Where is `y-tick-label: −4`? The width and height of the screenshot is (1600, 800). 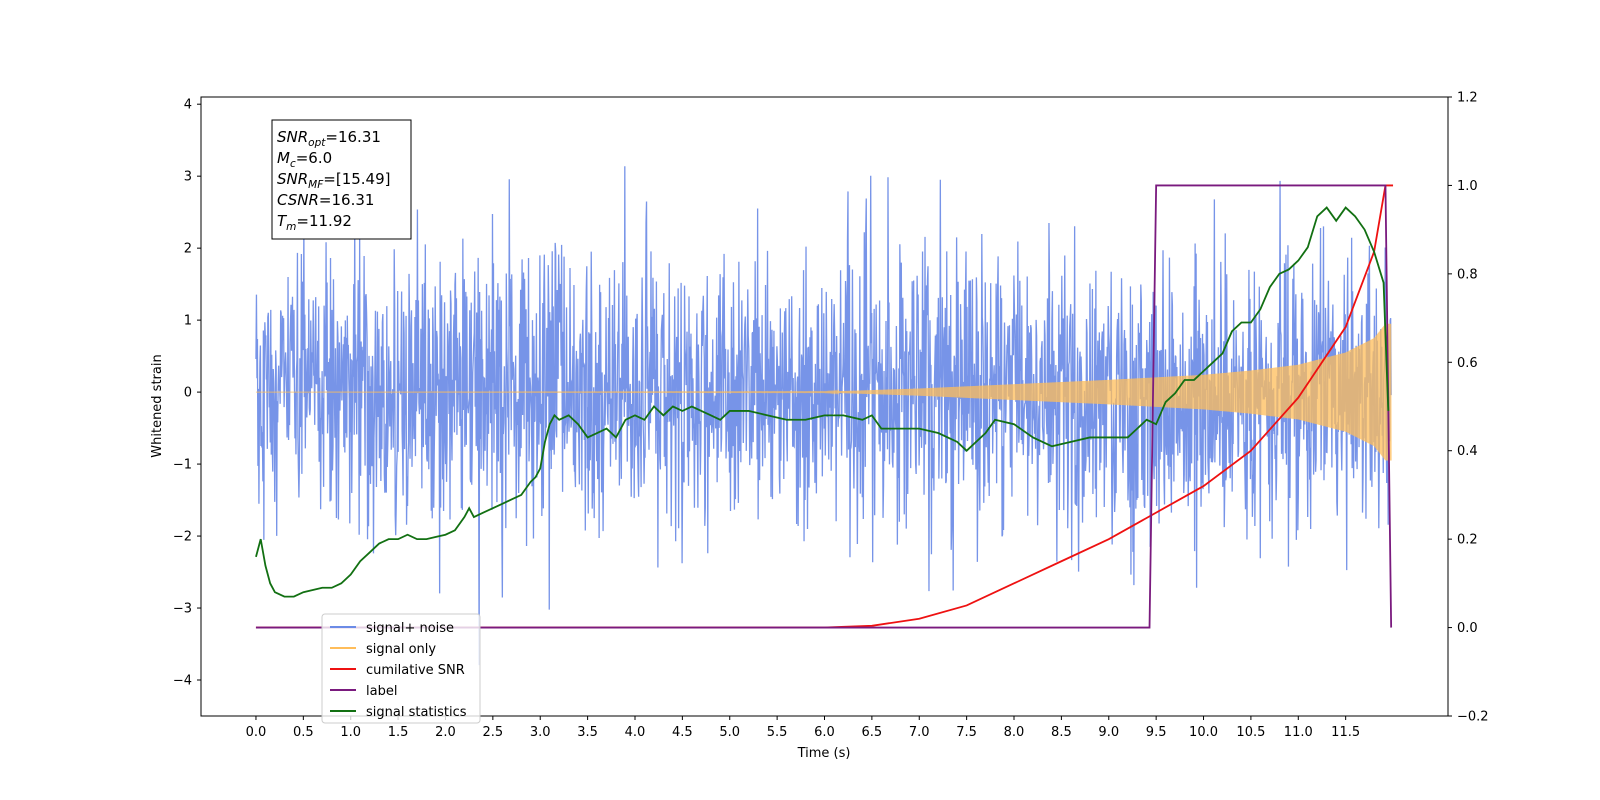
y-tick-label: −4 is located at coordinates (182, 681).